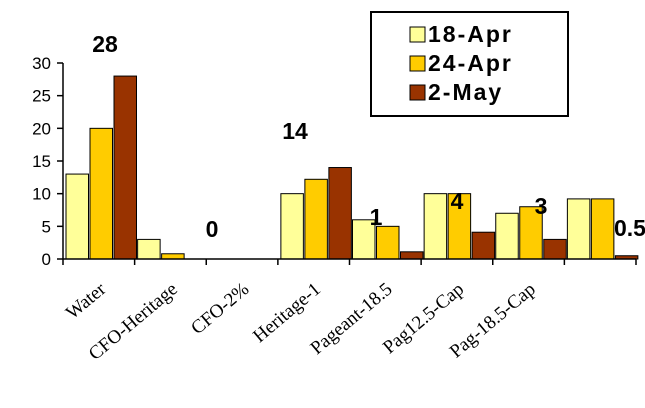  What do you see at coordinates (376, 217) in the screenshot?
I see `data-annotation: 1` at bounding box center [376, 217].